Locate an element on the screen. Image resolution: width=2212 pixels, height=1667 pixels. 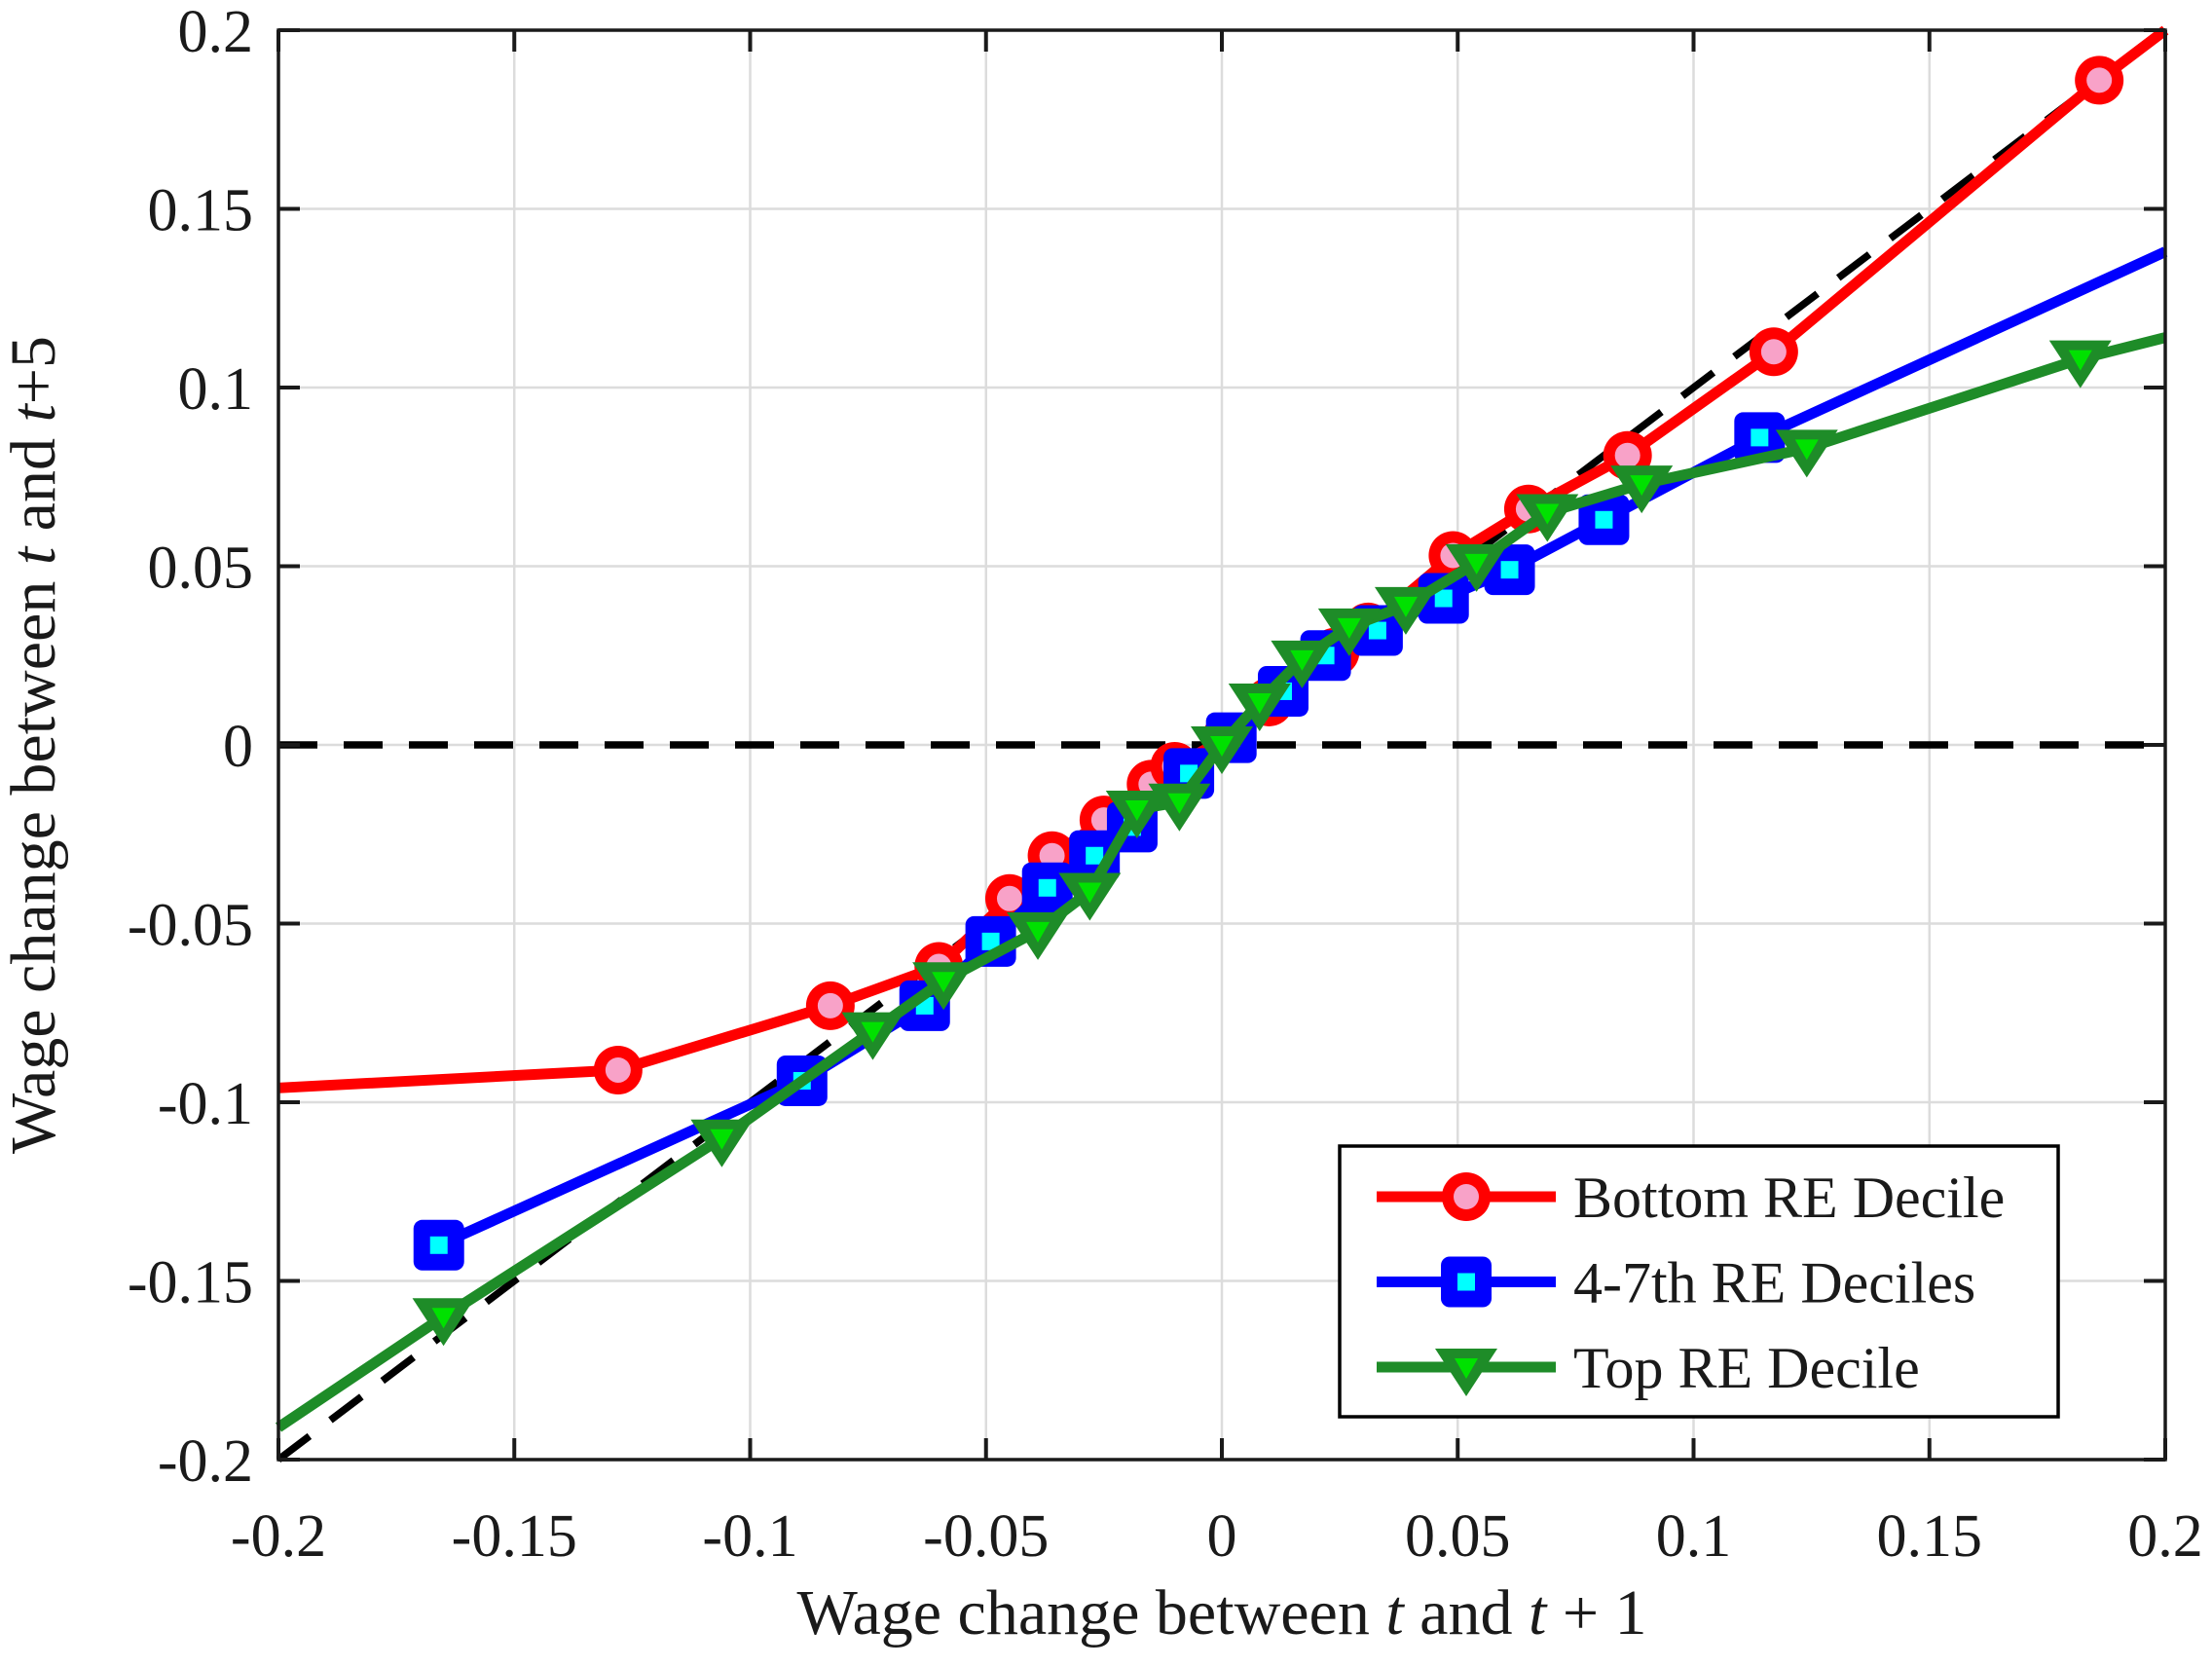
x-tick-label: -0.1 is located at coordinates (749, 1537).